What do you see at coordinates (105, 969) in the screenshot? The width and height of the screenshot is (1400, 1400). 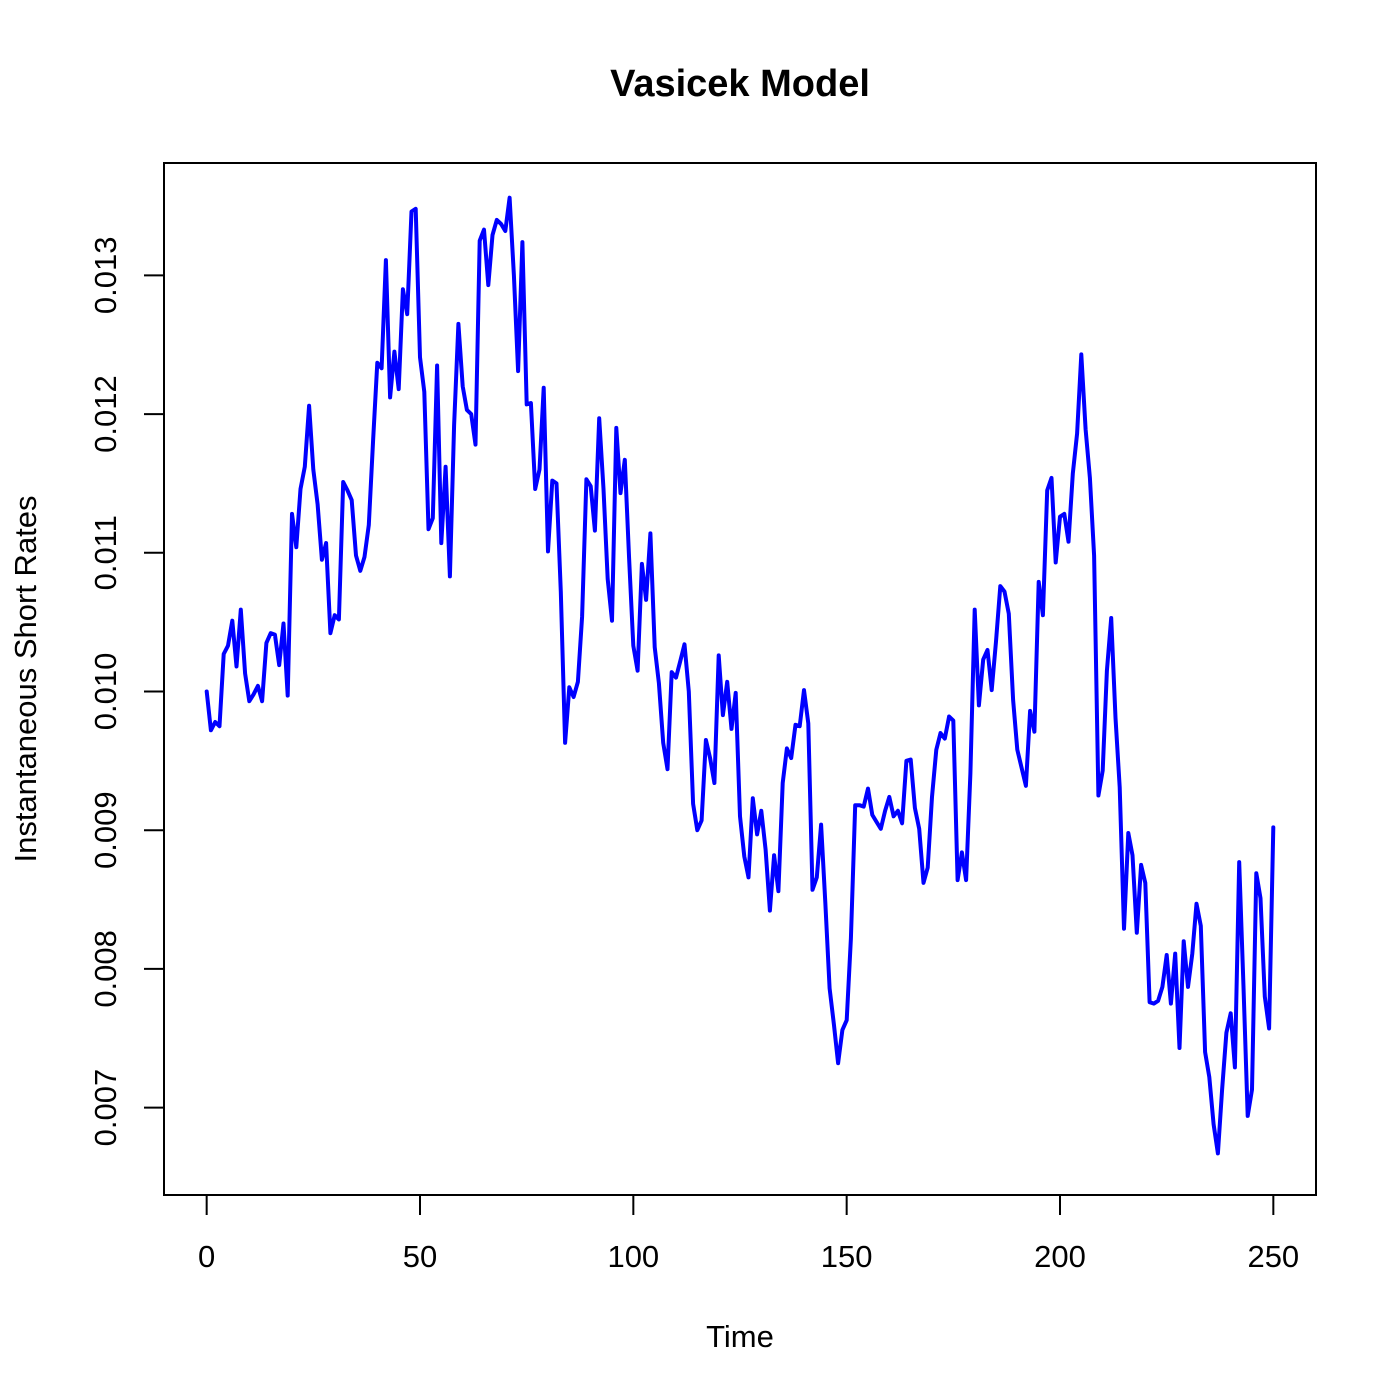 I see `y-tick-label: 0.008` at bounding box center [105, 969].